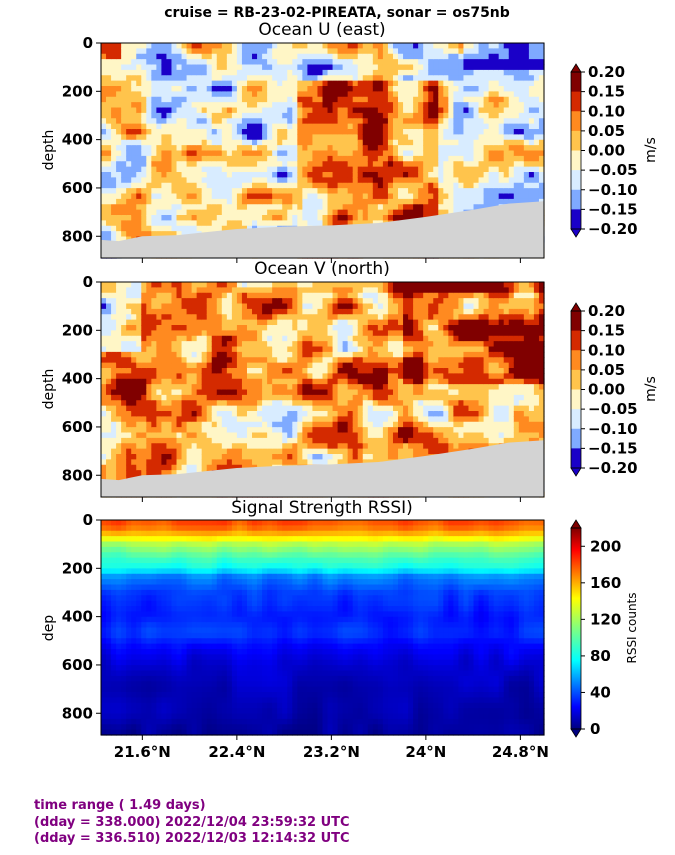  Describe the element at coordinates (576, 101) in the screenshot. I see `colorbar-segment` at that location.